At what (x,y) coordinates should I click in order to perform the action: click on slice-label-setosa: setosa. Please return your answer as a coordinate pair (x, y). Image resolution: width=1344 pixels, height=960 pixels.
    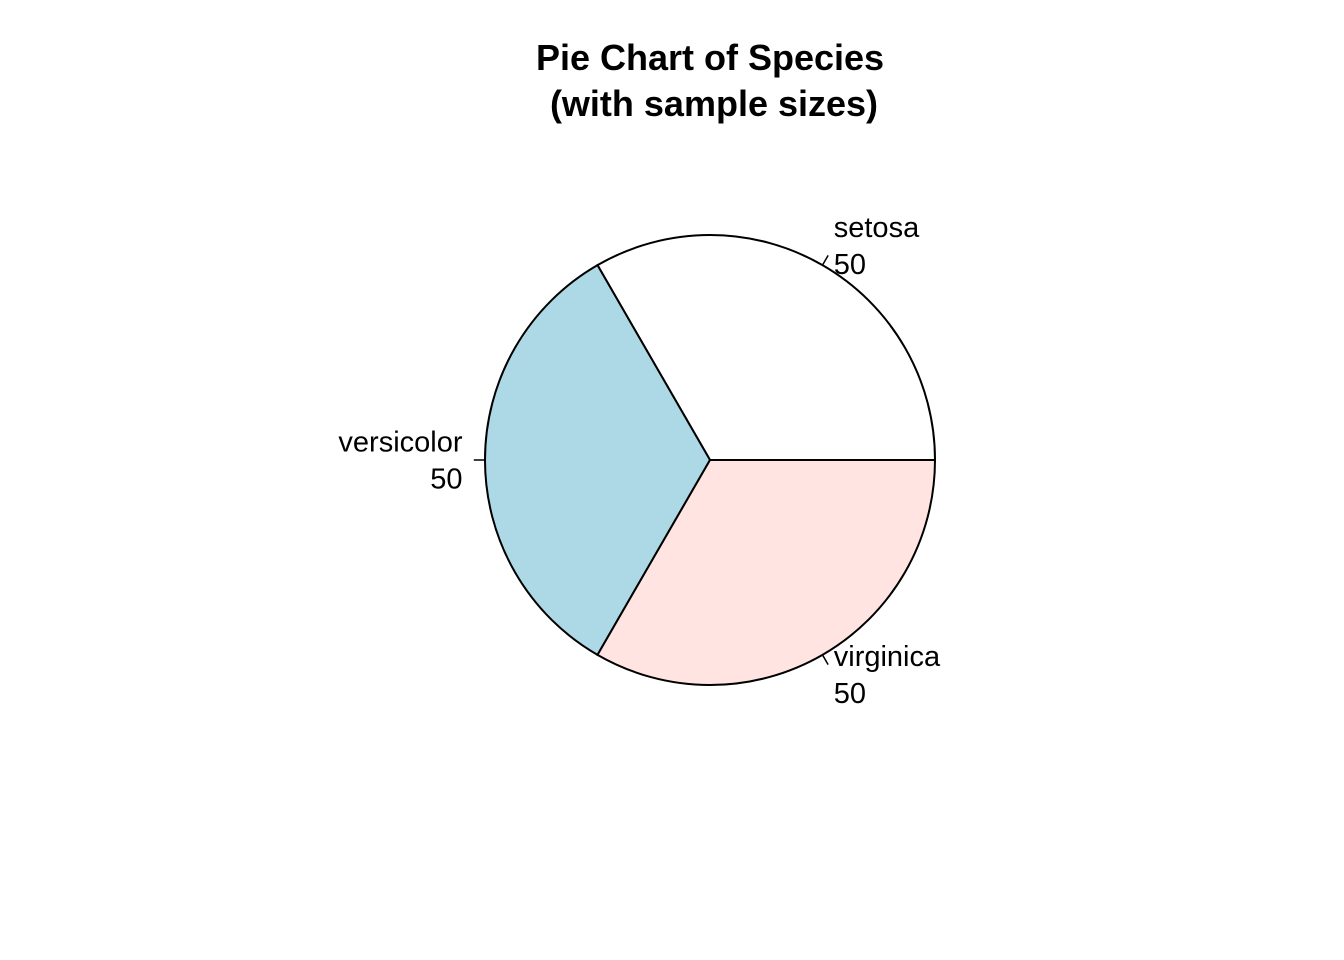
    Looking at the image, I should click on (877, 228).